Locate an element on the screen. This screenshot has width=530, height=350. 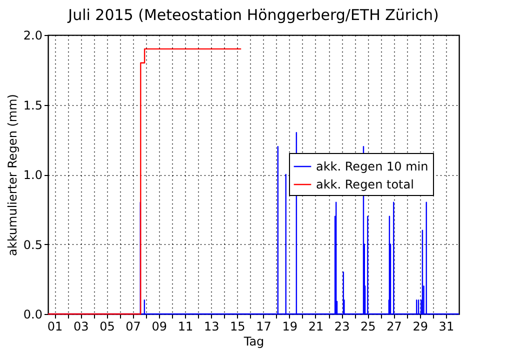
y-tick-label: 0.0 is located at coordinates (32, 315).